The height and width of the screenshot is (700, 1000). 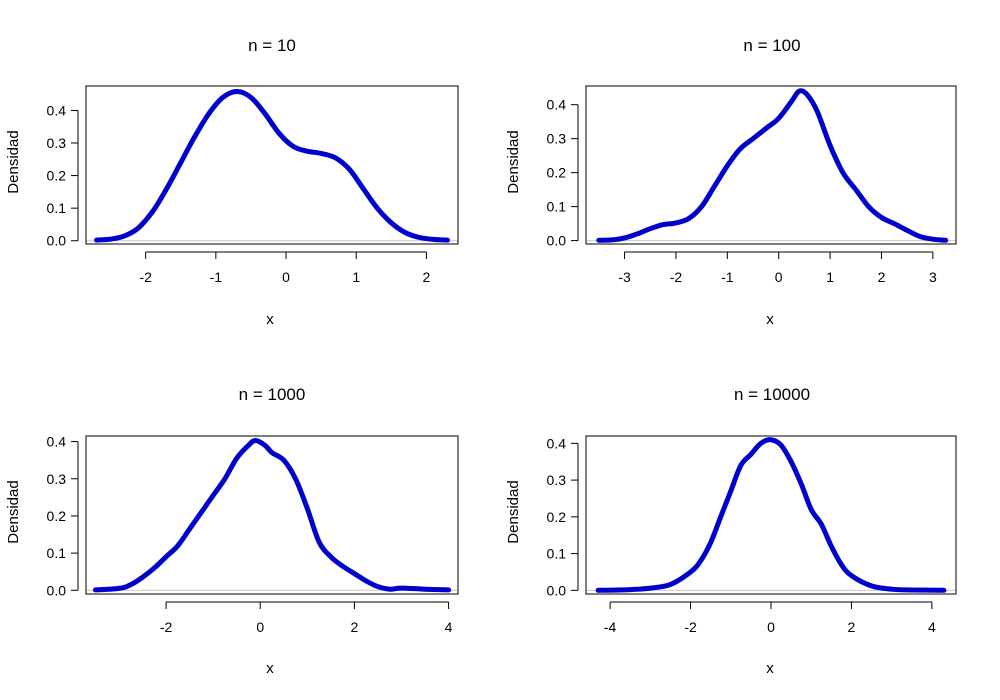 What do you see at coordinates (610, 627) in the screenshot?
I see `x-tick-label: -4` at bounding box center [610, 627].